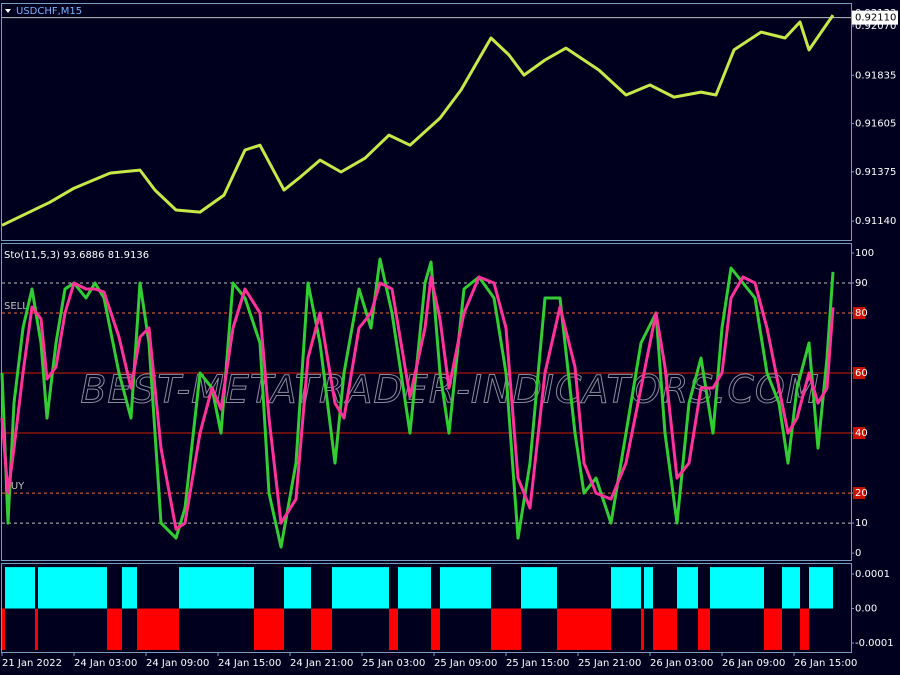 This screenshot has width=900, height=675. I want to click on y-tick-label: 90, so click(861, 283).